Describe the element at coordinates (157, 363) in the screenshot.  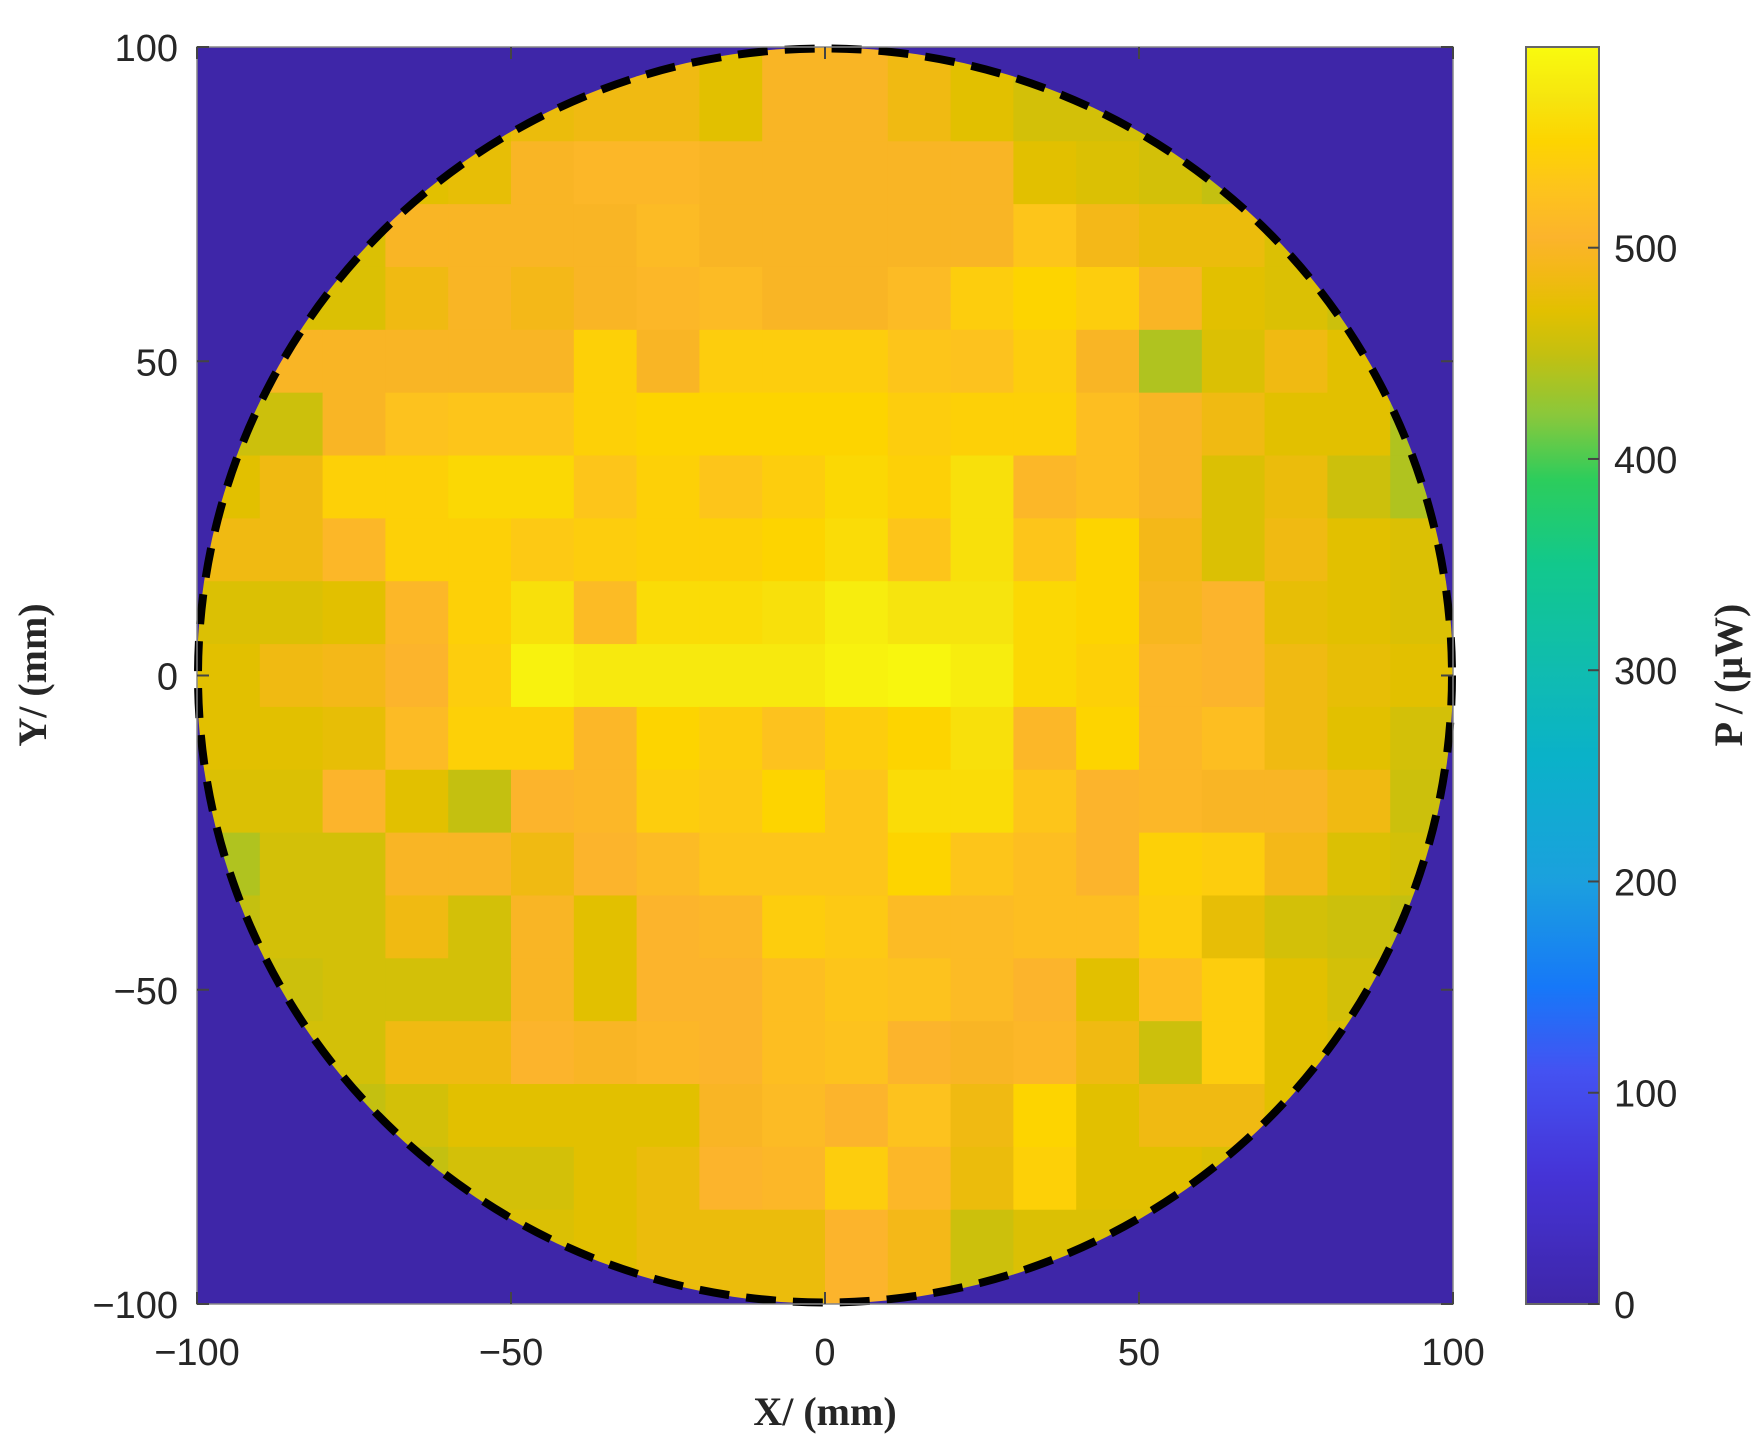
I see `y-tick-label: 50` at that location.